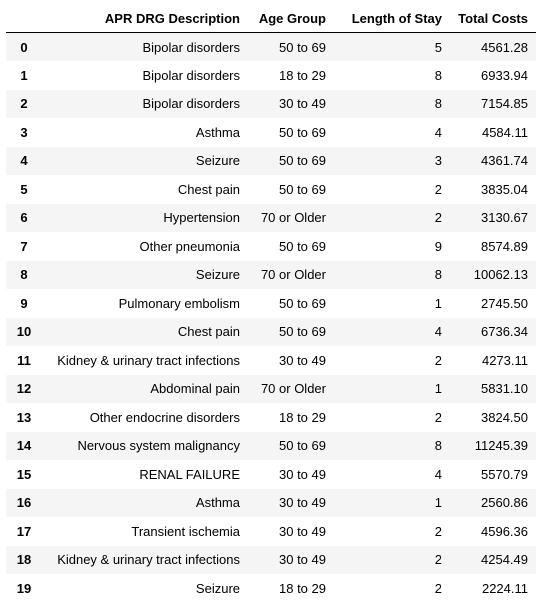 This screenshot has height=616, width=547. I want to click on cell-description: Hypertension, so click(201, 218).